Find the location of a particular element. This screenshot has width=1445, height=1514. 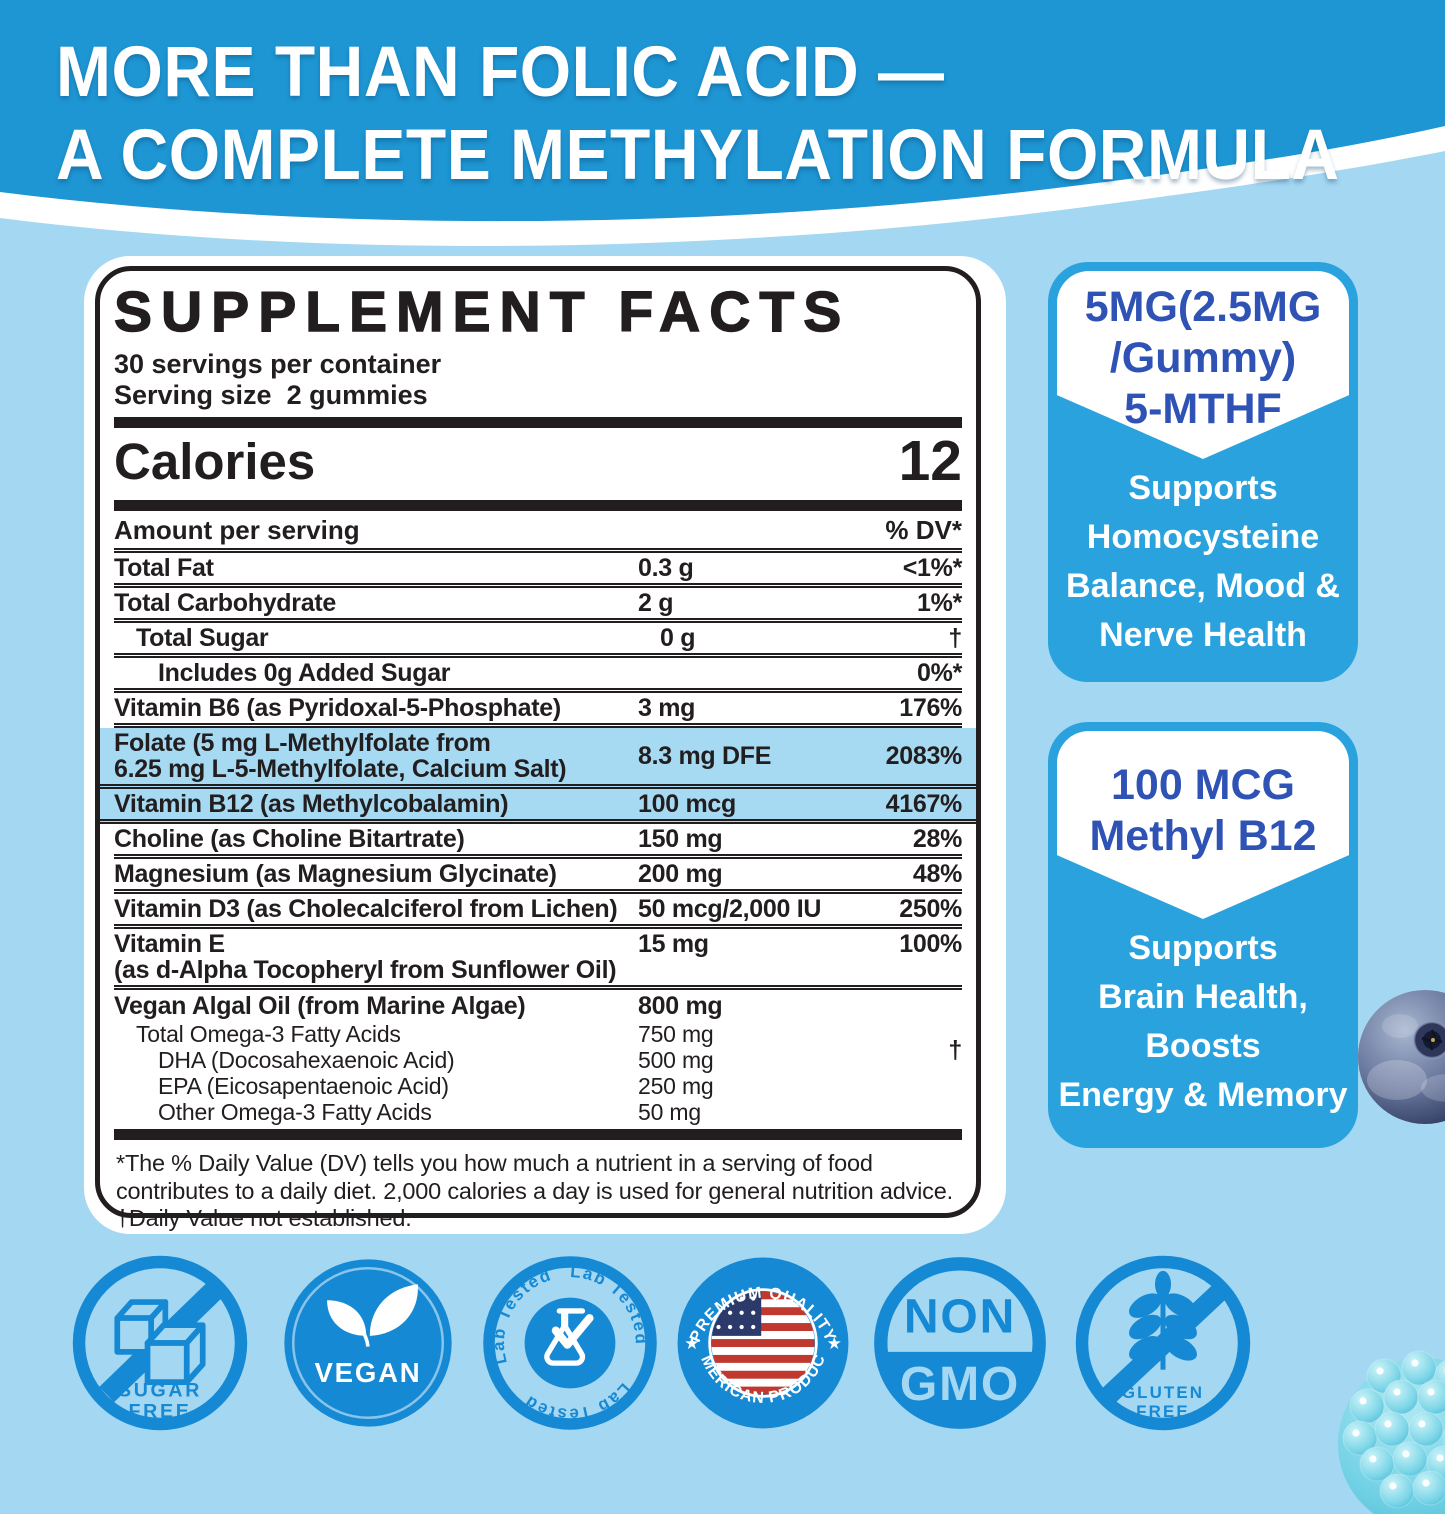

servings-per-container: 30 servings per container is located at coordinates (278, 364).